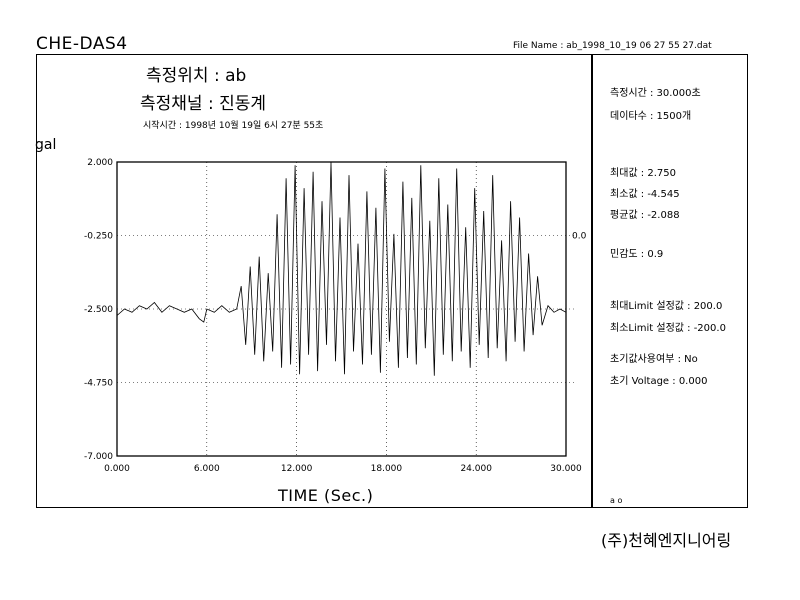  Describe the element at coordinates (645, 215) in the screenshot. I see `info-mean: 평균값 : -2.088` at that location.